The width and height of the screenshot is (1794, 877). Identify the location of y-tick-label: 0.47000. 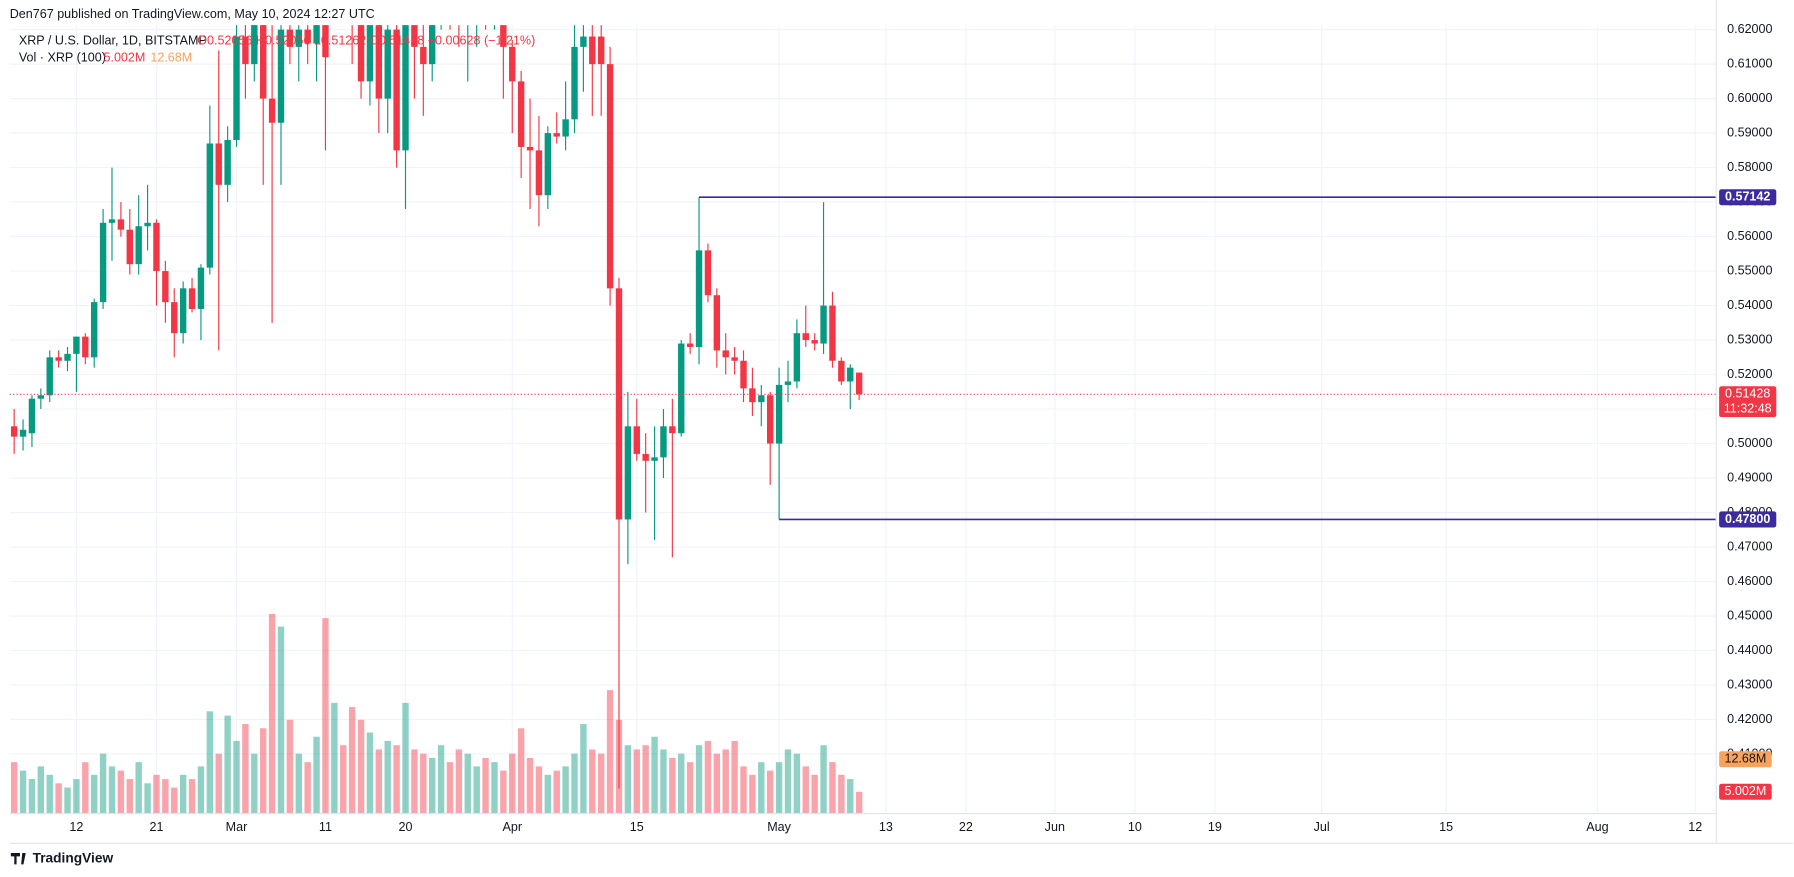
(1749, 546).